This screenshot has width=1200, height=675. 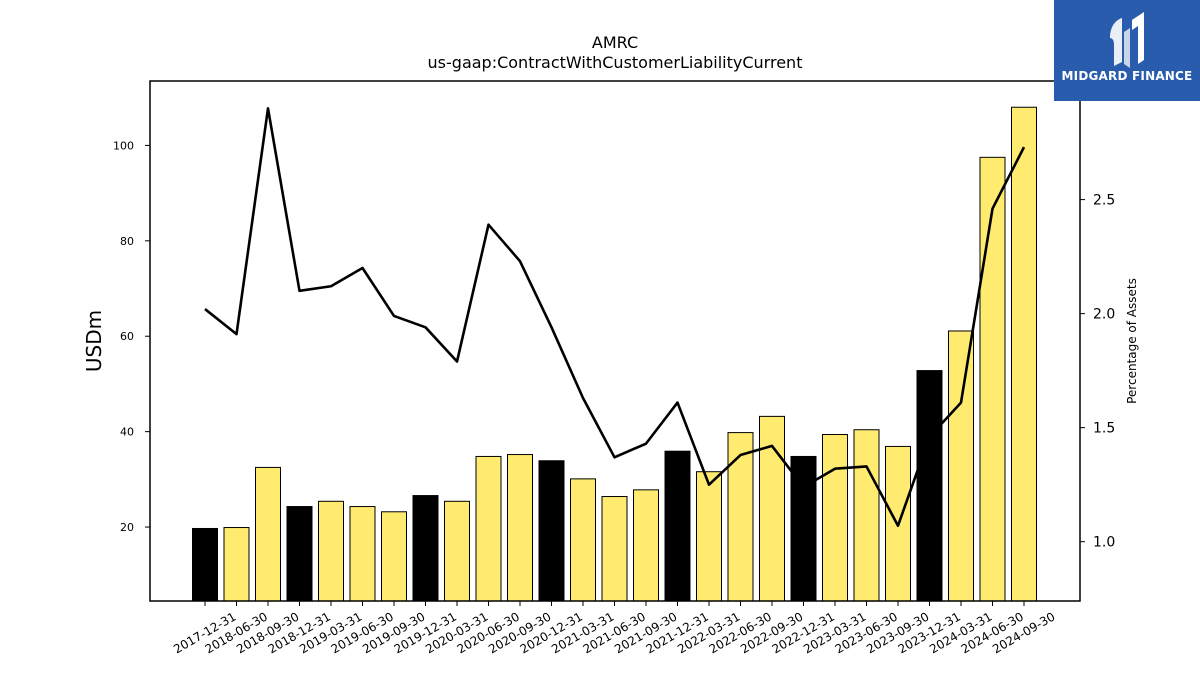 What do you see at coordinates (1132, 341) in the screenshot?
I see `secondary-y-axis-label: Percentage of Assets` at bounding box center [1132, 341].